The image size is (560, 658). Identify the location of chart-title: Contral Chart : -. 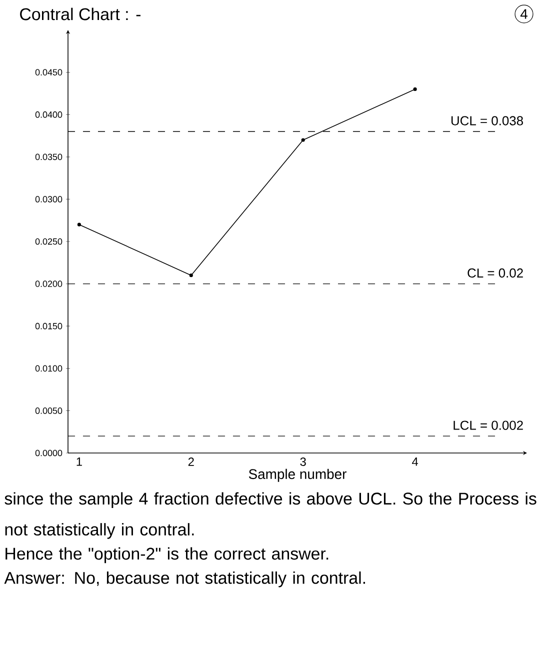
(80, 14).